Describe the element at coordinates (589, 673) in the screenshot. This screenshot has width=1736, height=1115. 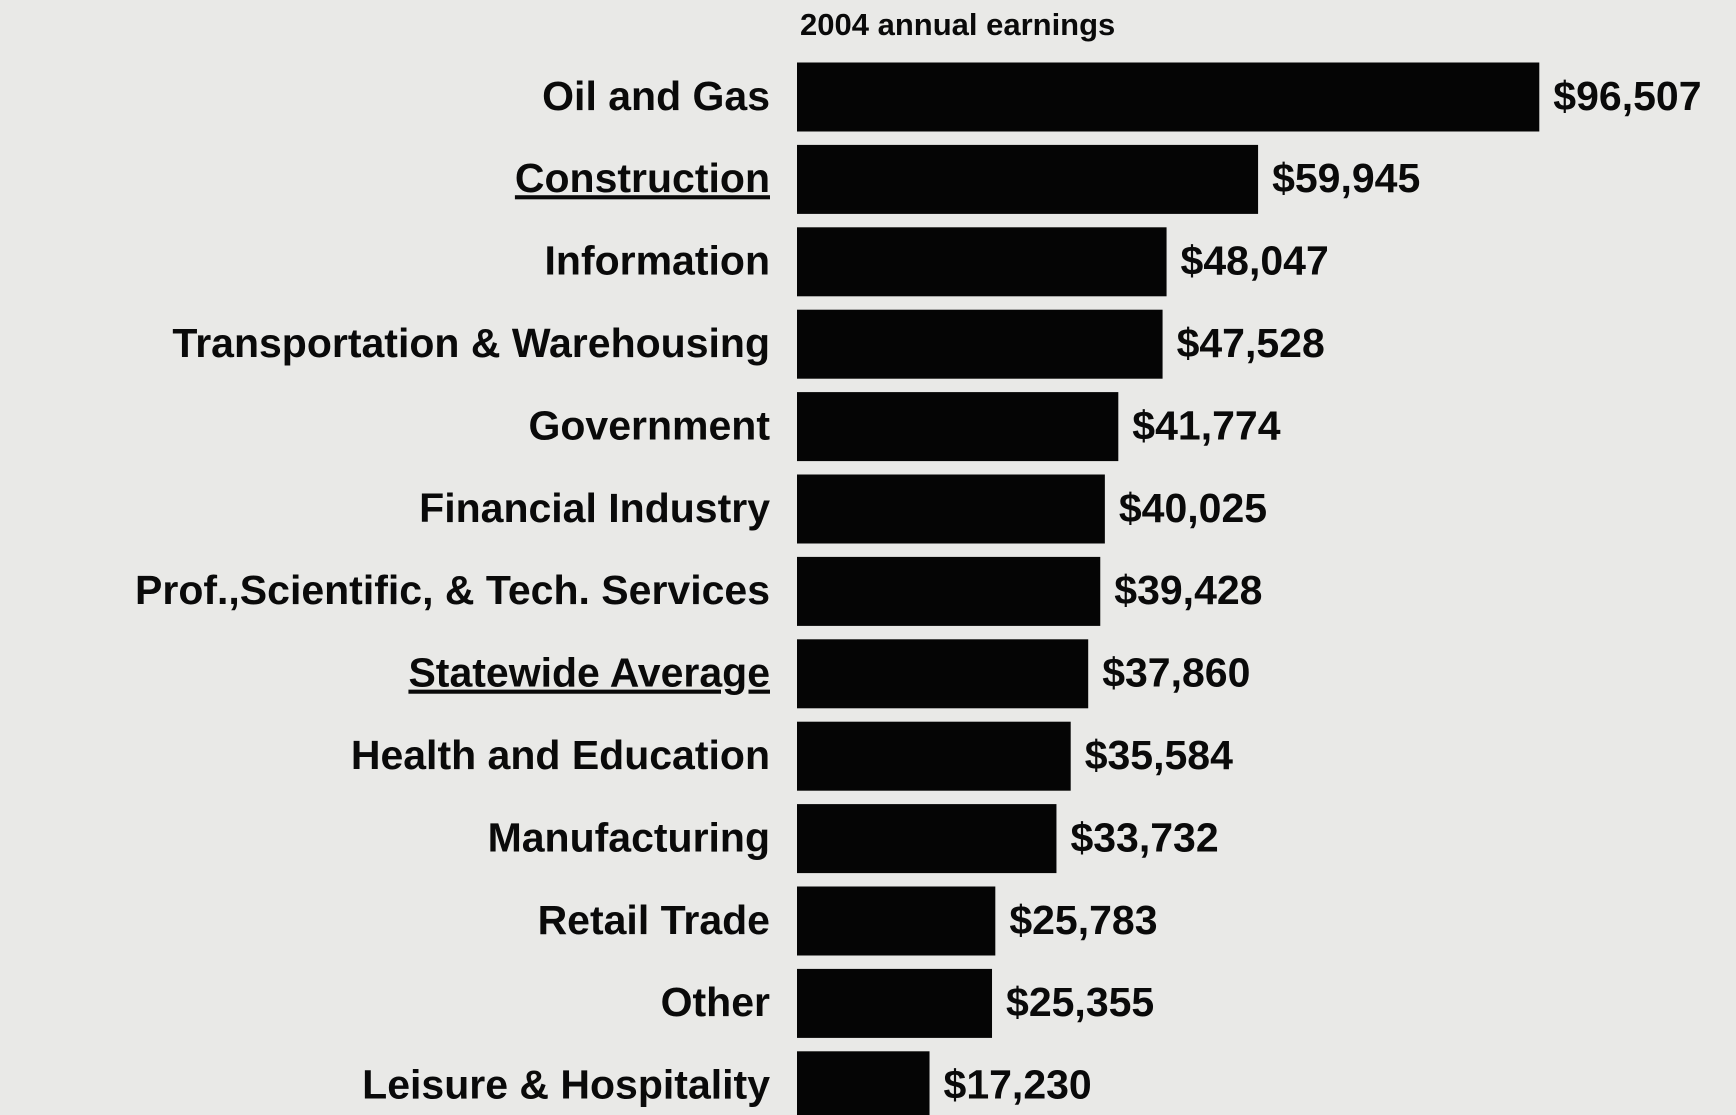
I see `category-label: Statewide Average` at that location.